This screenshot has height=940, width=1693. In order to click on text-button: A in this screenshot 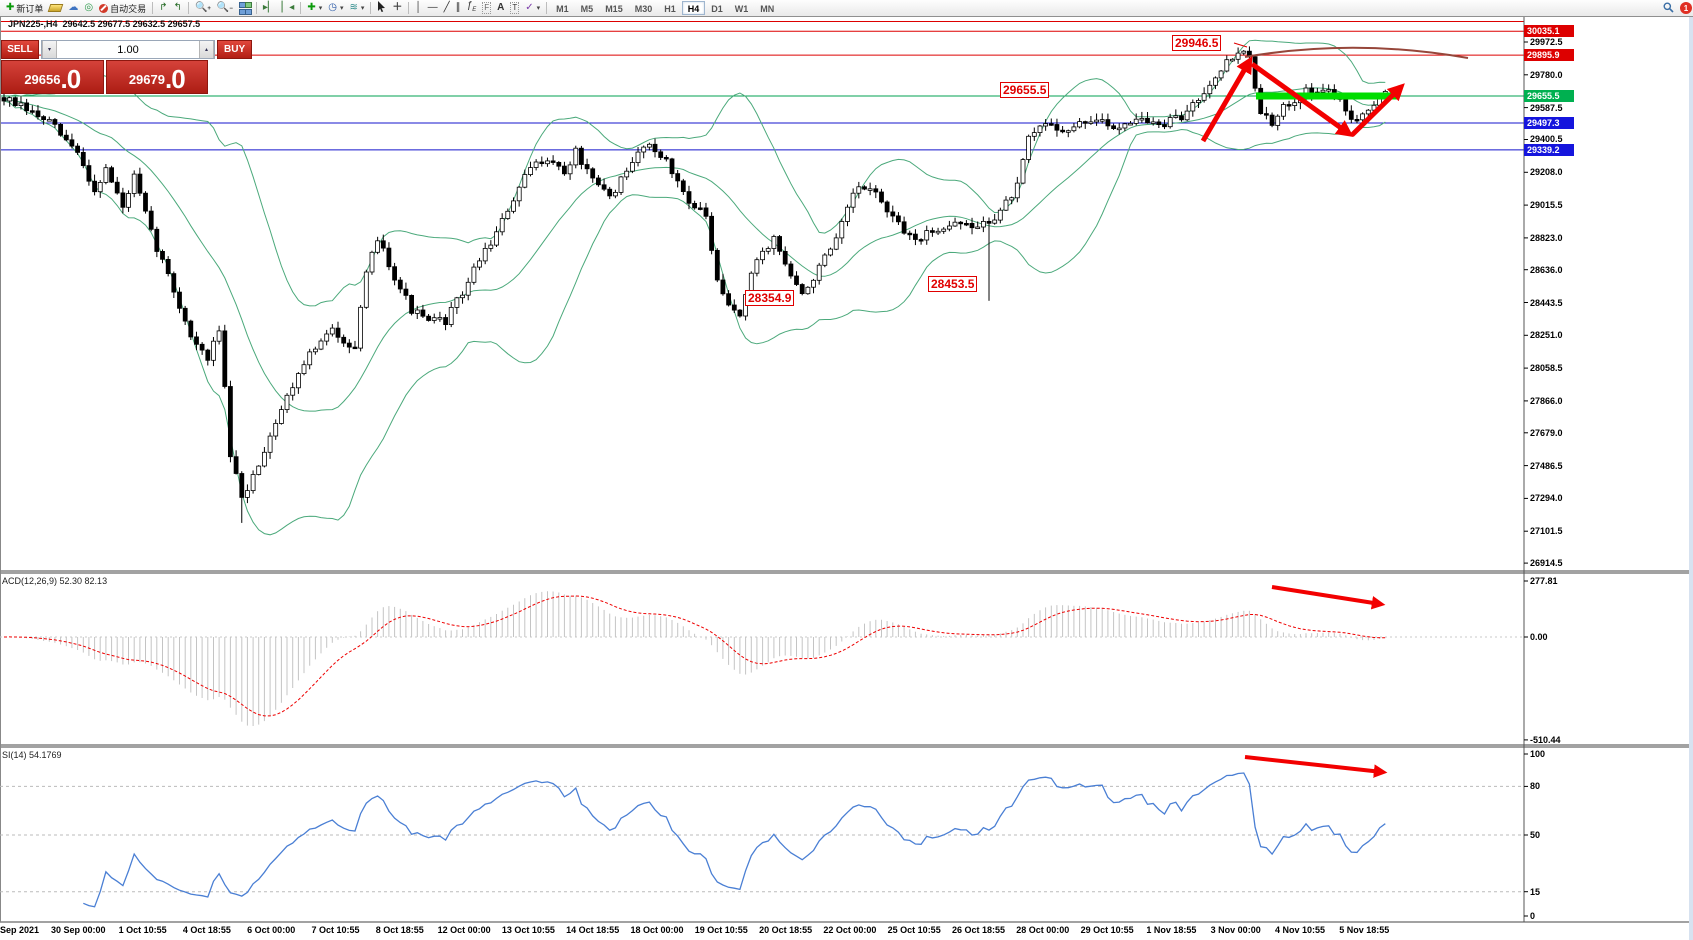, I will do `click(500, 8)`.